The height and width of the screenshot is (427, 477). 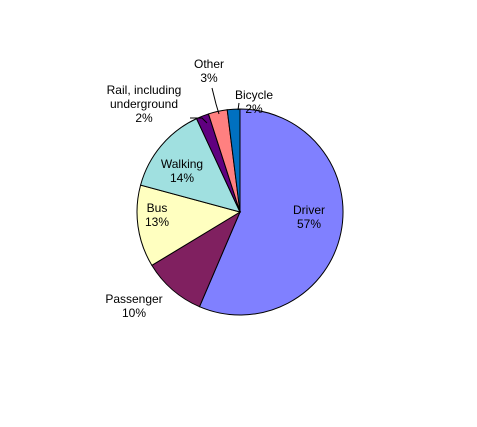 I want to click on slice-label-bicycle: Bicycle 2%, so click(x=254, y=102).